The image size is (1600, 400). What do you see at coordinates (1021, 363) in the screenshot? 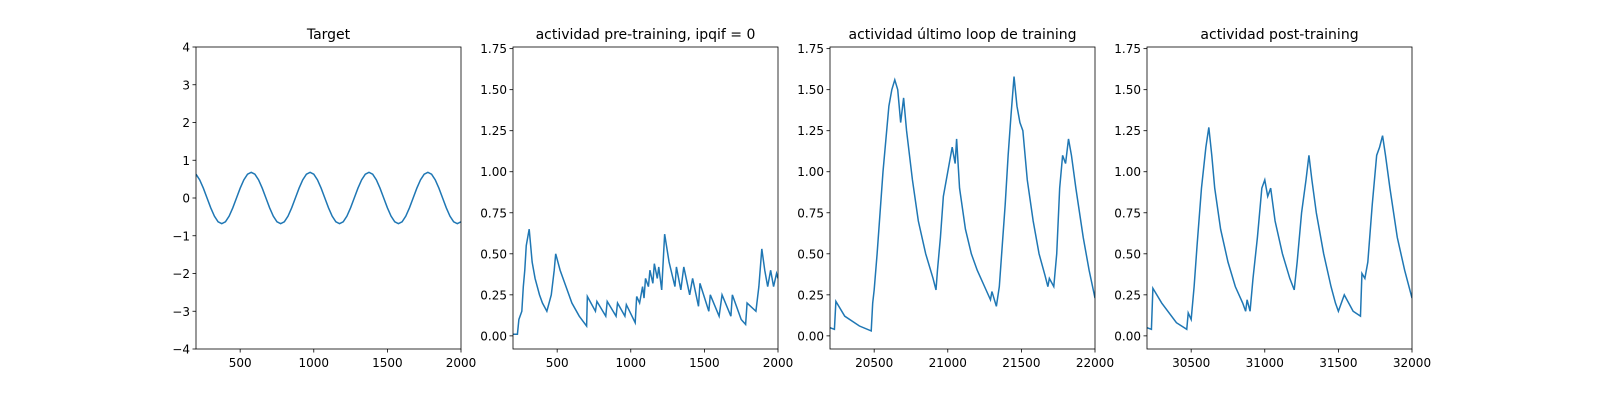
I see `x-tick-label: 21500` at bounding box center [1021, 363].